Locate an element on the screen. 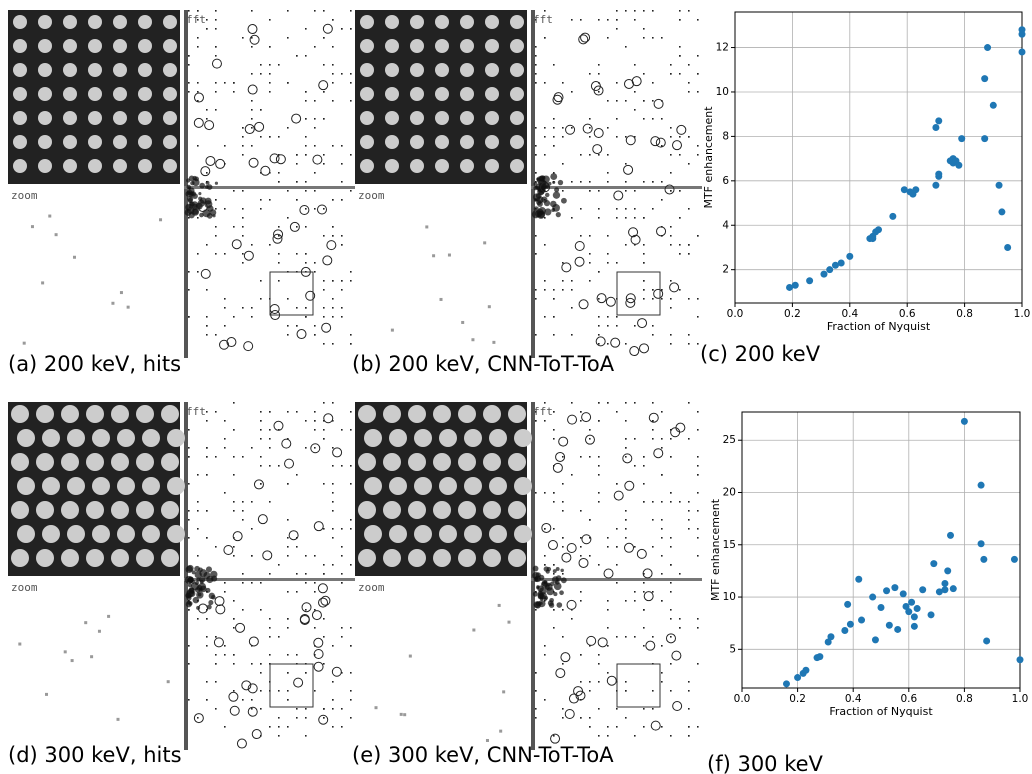 The width and height of the screenshot is (1032, 774). caption: (d) 300 keV, hits is located at coordinates (95, 755).